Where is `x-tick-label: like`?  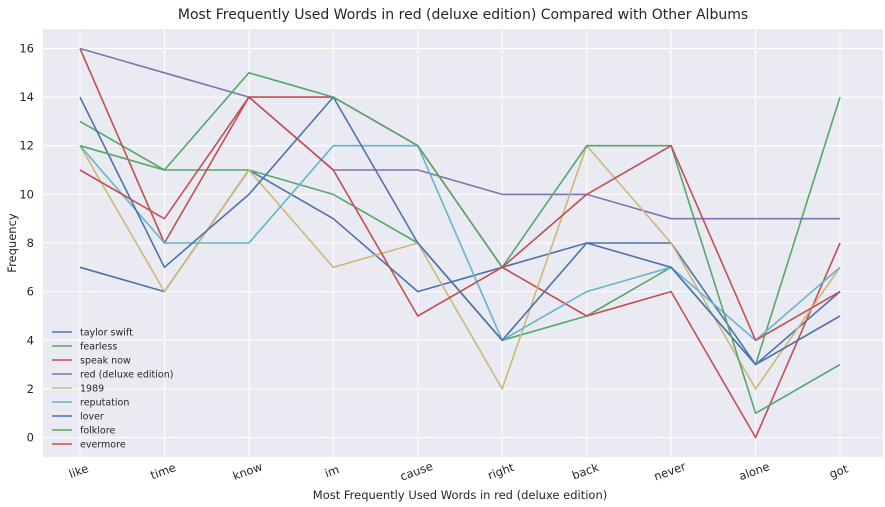
x-tick-label: like is located at coordinates (78, 471).